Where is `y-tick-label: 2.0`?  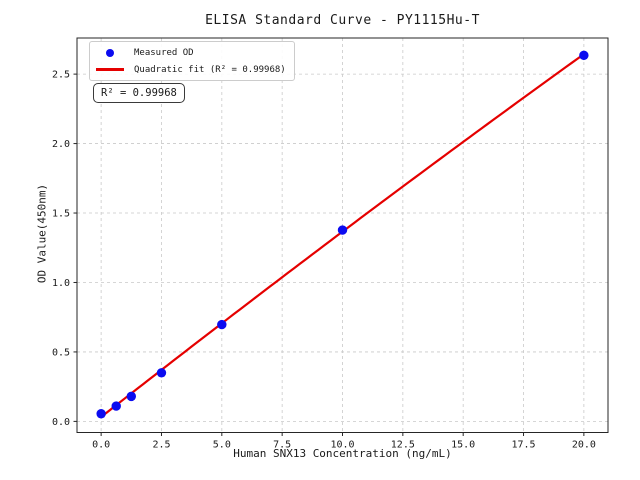 y-tick-label: 2.0 is located at coordinates (61, 144).